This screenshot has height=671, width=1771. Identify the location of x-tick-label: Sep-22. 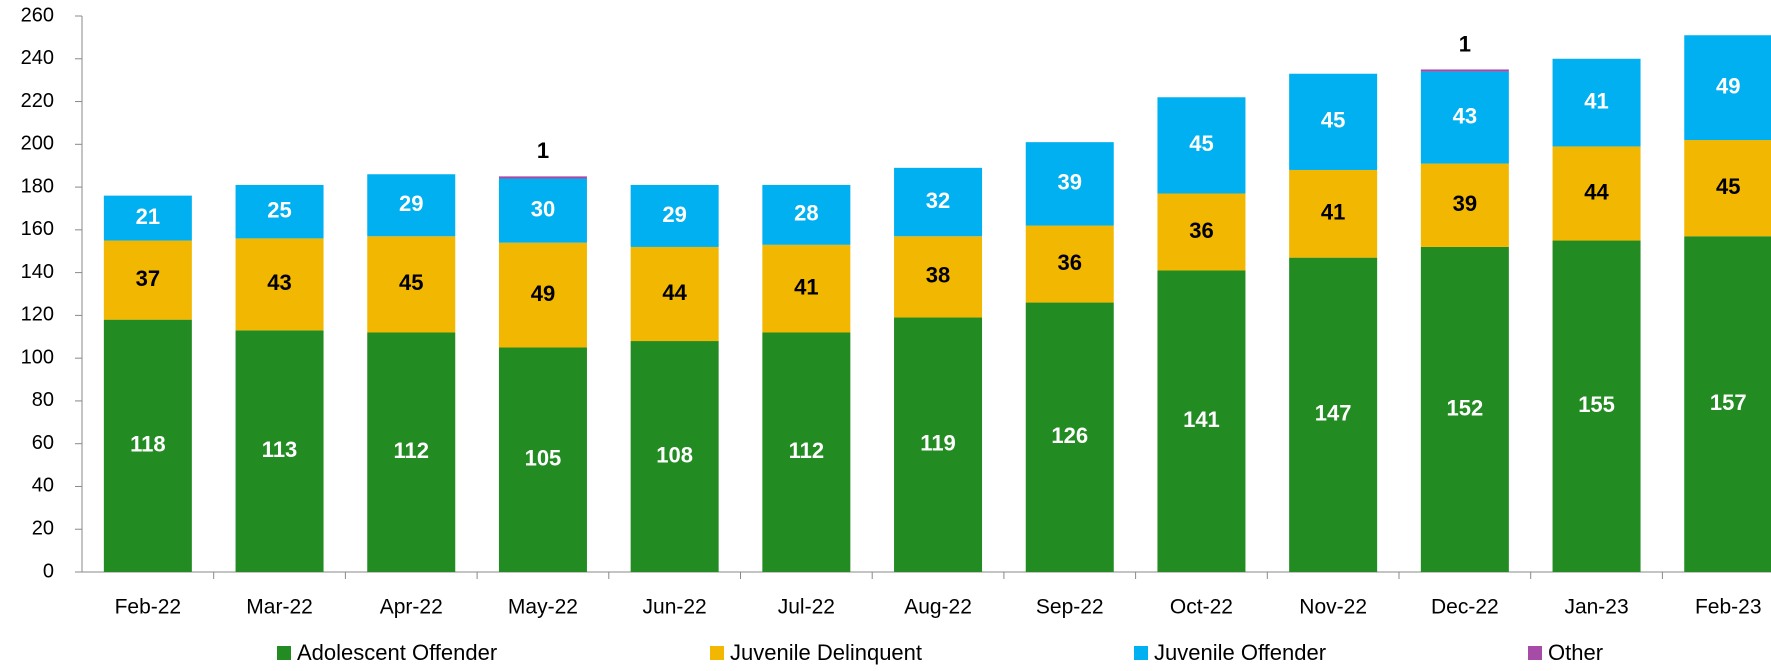
(1070, 607).